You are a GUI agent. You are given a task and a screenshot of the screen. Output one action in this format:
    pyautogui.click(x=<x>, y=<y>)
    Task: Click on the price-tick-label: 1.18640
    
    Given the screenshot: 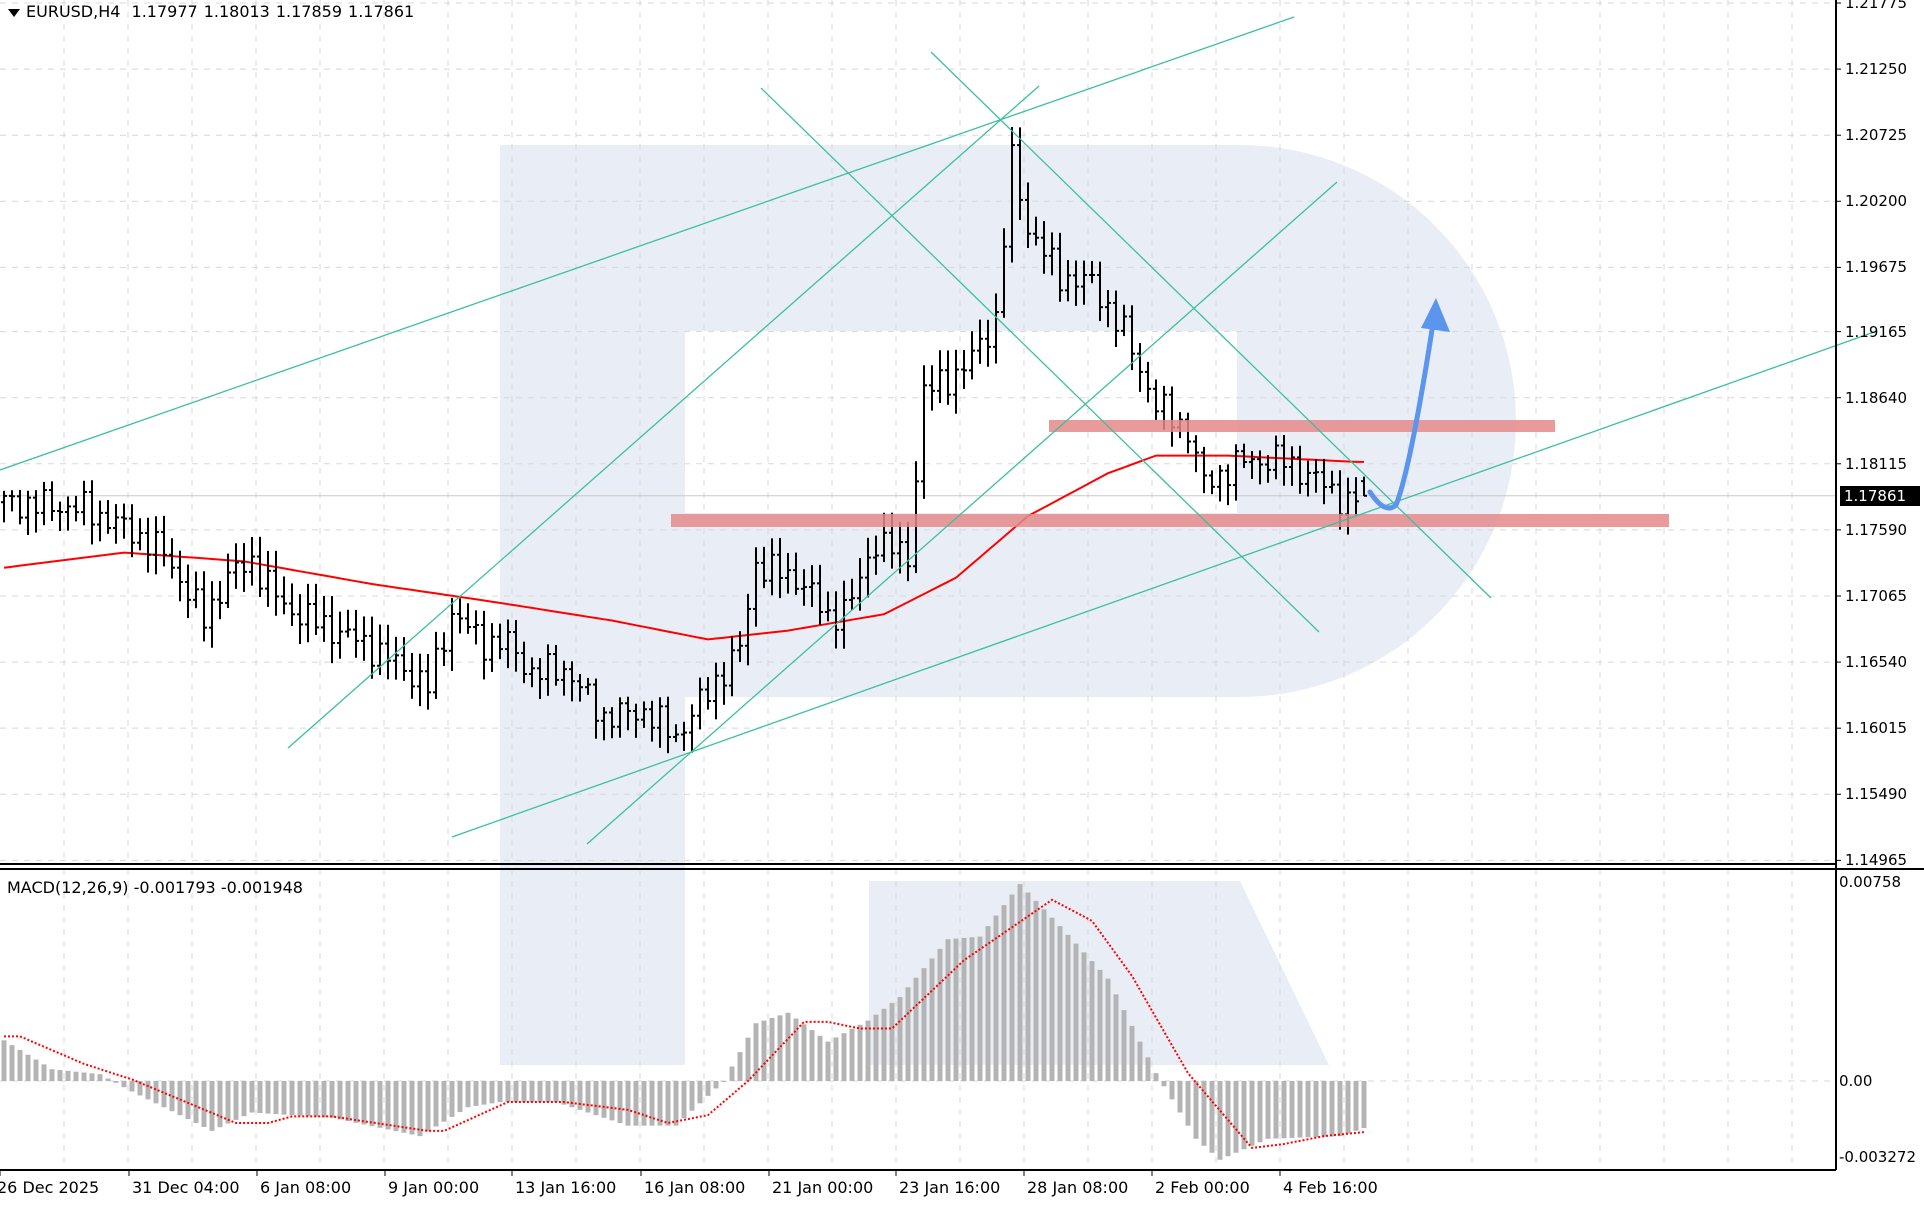 What is the action you would take?
    pyautogui.click(x=1876, y=397)
    